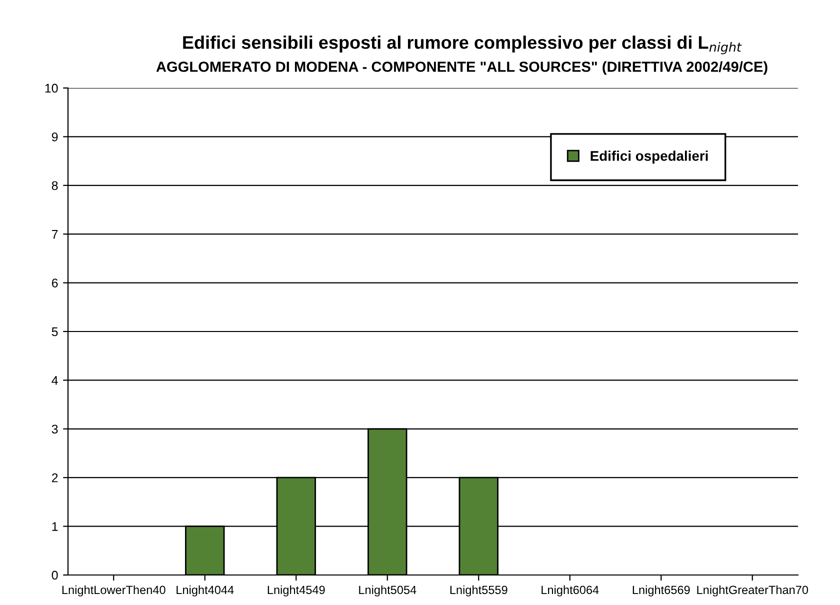  What do you see at coordinates (55, 575) in the screenshot?
I see `y-tick-label: 0` at bounding box center [55, 575].